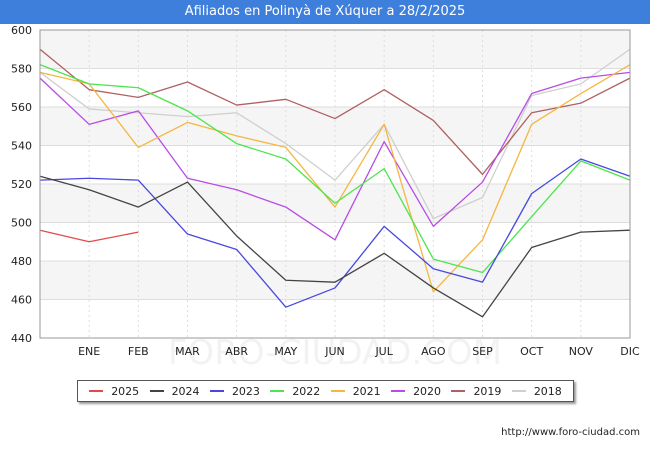 This screenshot has height=450, width=650. I want to click on x-tick-label: AGO, so click(433, 351).